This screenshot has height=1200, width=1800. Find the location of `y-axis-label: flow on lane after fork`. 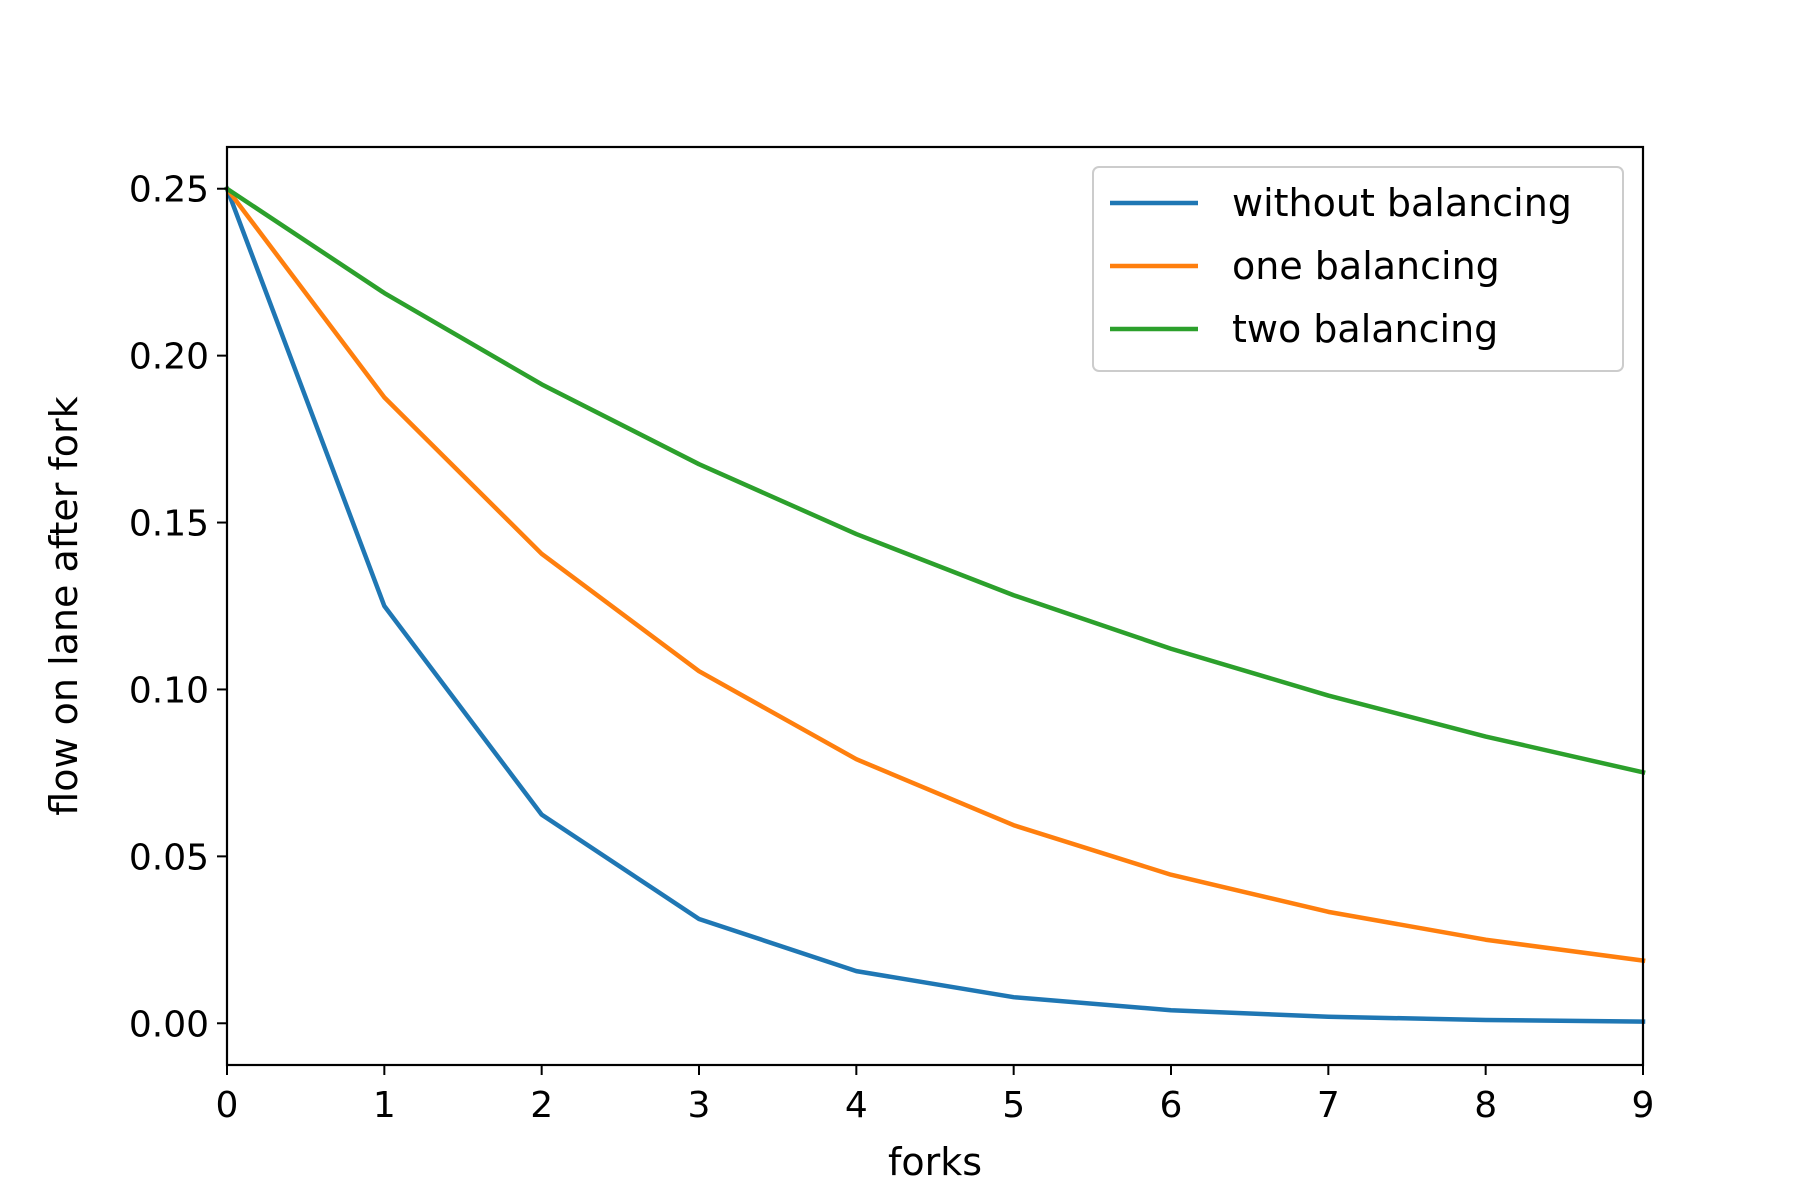

y-axis-label: flow on lane after fork is located at coordinates (64, 605).